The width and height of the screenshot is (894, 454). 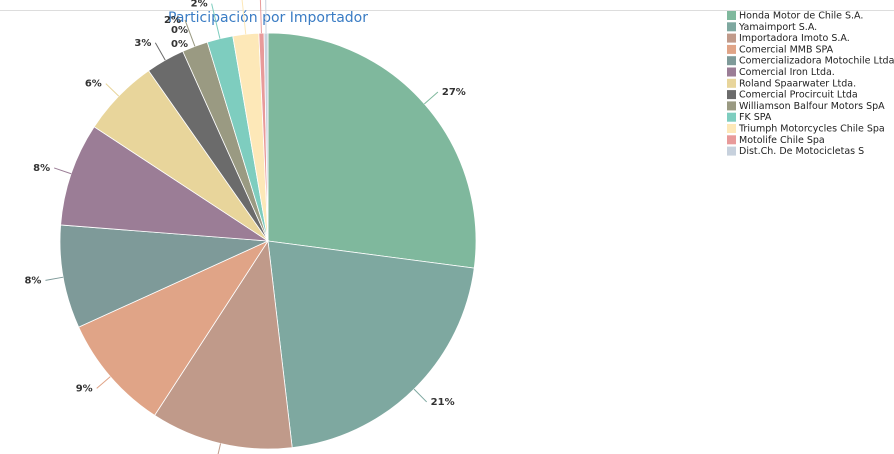 What do you see at coordinates (801, 16) in the screenshot?
I see `legend-label: Honda Motor de Chile S.A.` at bounding box center [801, 16].